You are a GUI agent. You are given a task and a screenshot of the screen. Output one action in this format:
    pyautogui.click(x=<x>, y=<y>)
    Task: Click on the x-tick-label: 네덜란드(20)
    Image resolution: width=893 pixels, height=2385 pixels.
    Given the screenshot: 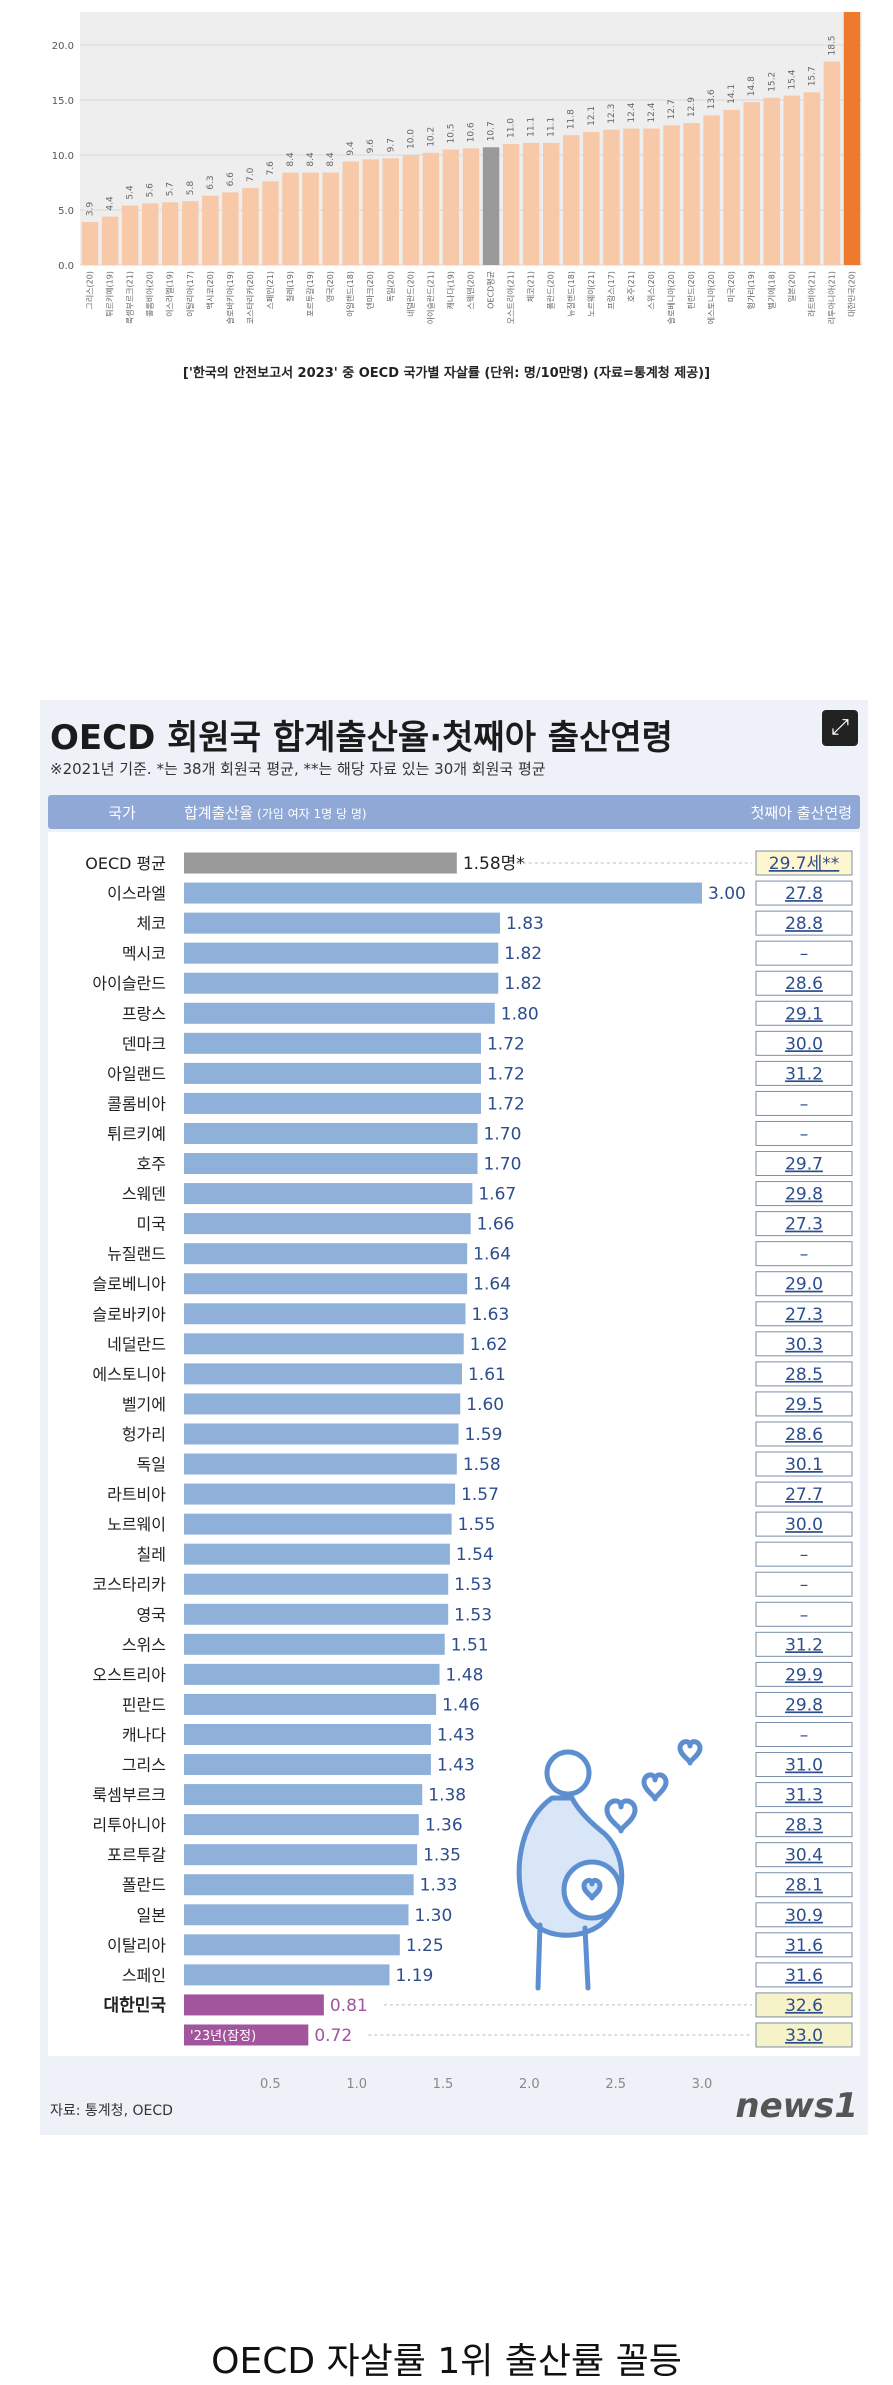 What is the action you would take?
    pyautogui.click(x=410, y=294)
    